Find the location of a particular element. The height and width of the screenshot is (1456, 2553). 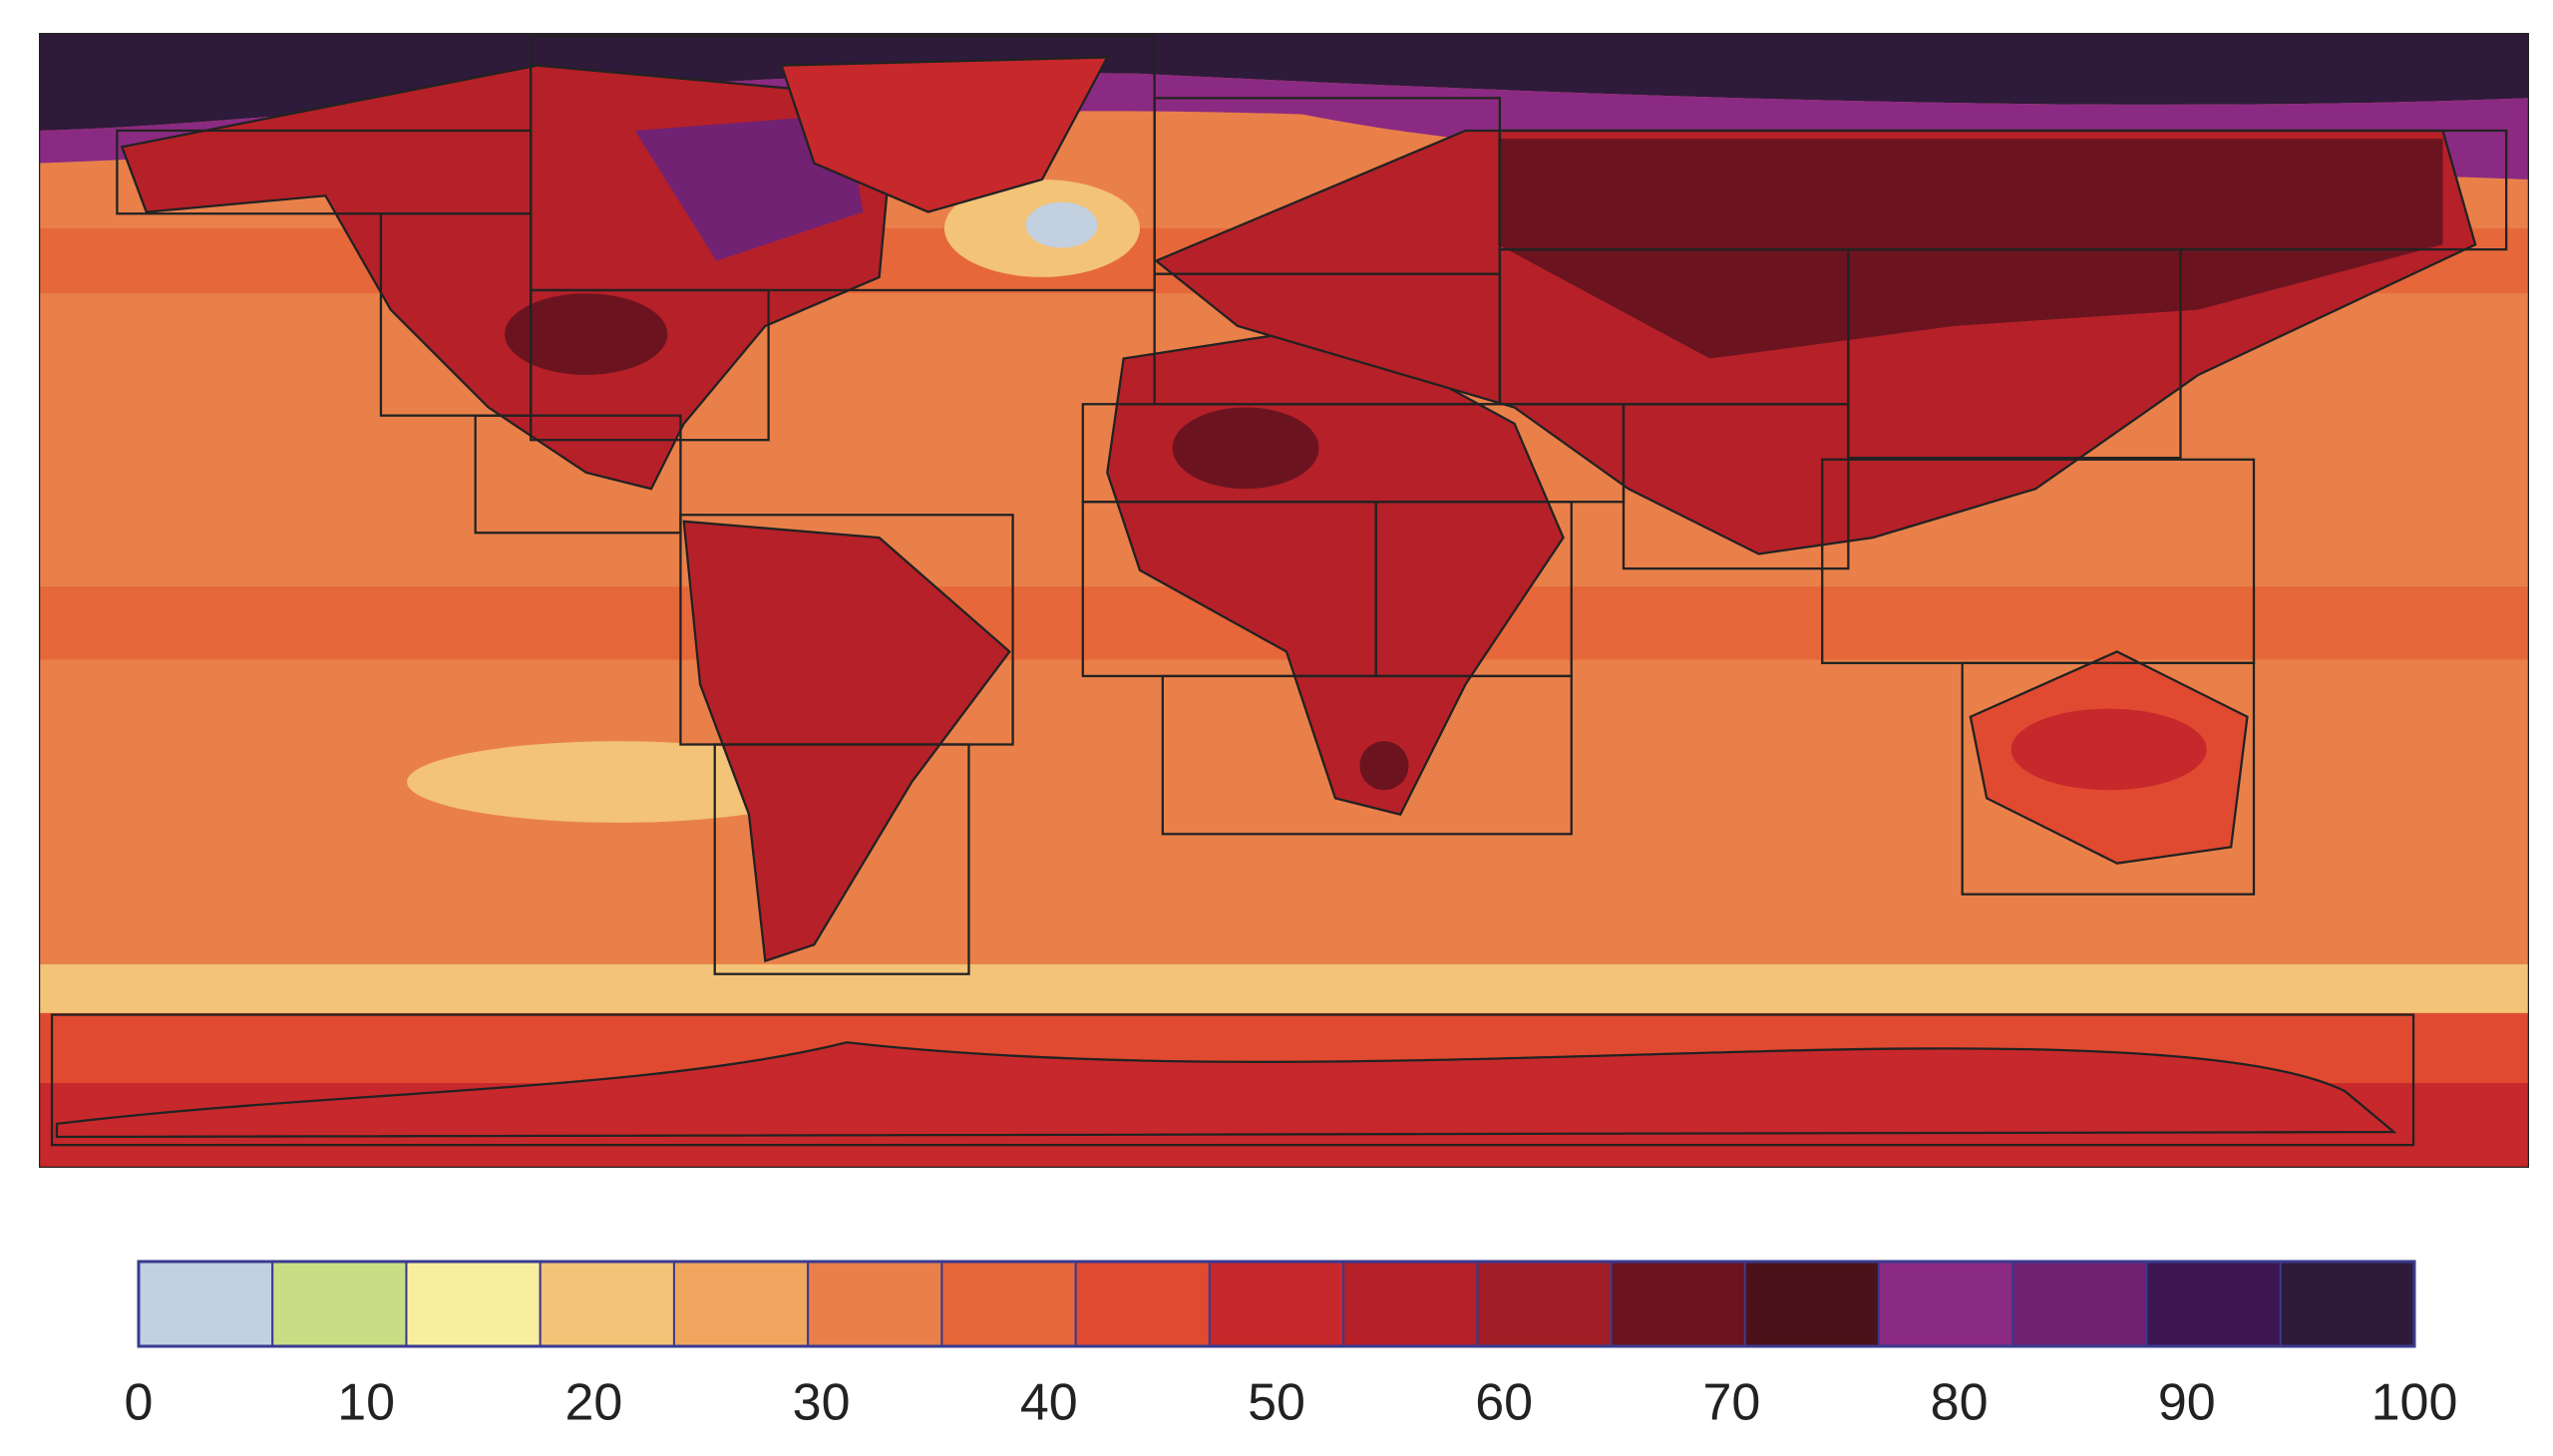

colorbar-tick-label: 10 is located at coordinates (366, 1403).